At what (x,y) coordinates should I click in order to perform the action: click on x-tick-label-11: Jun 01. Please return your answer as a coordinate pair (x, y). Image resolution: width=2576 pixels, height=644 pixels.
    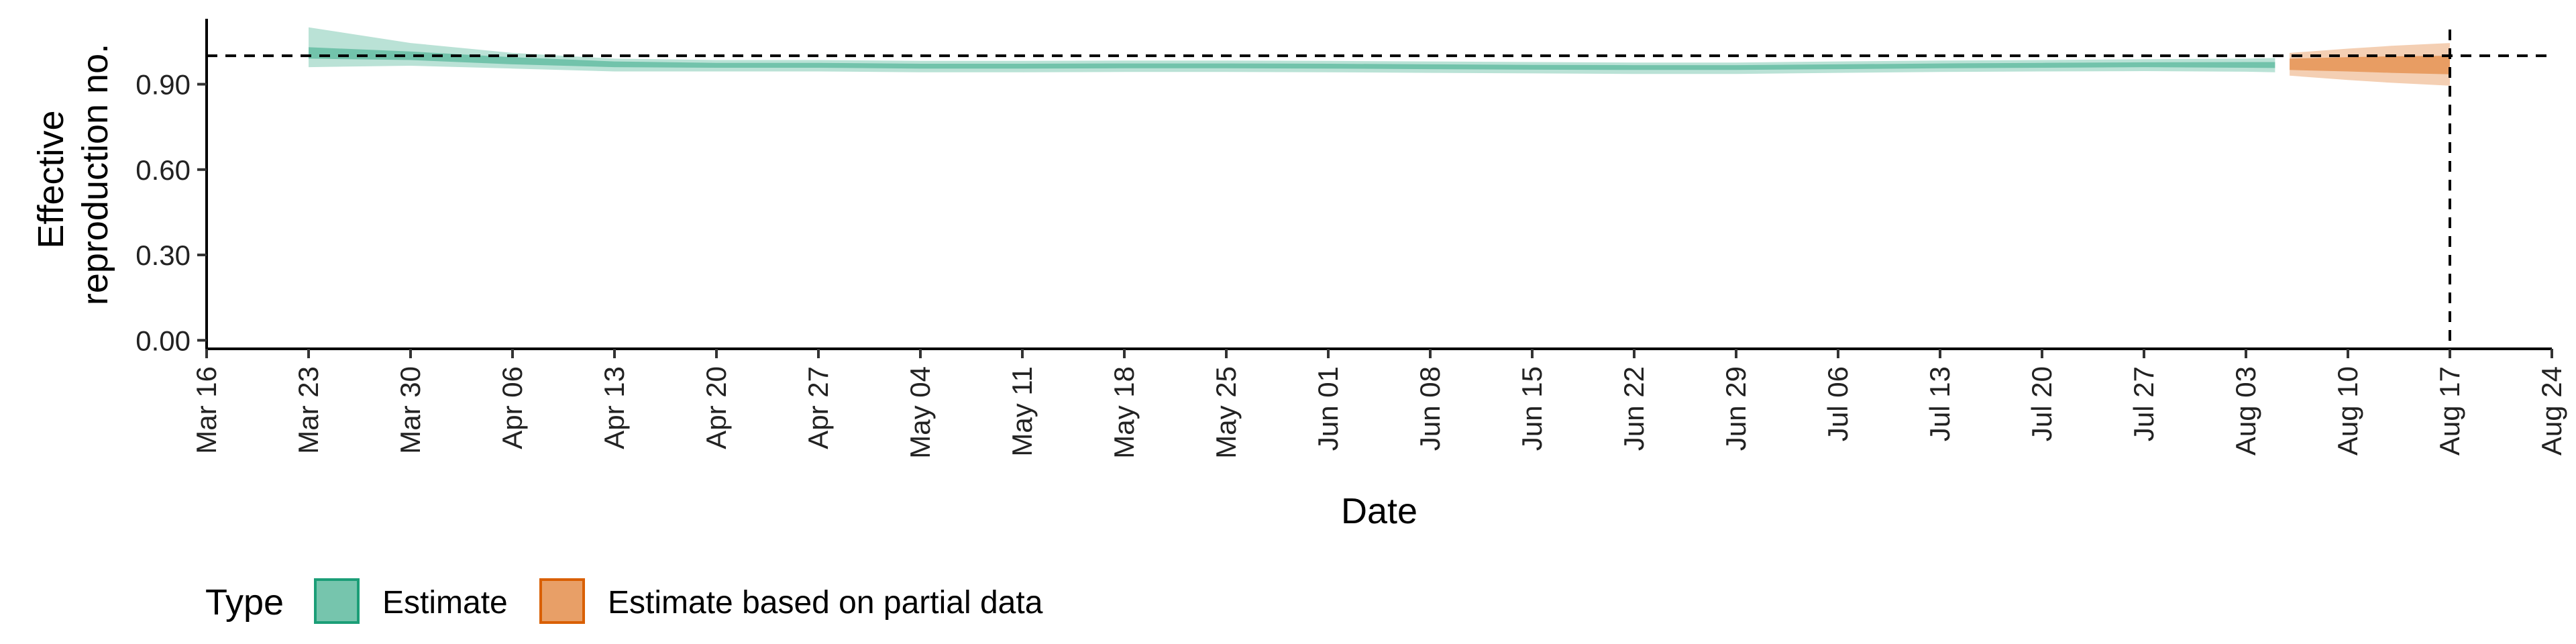
    Looking at the image, I should click on (1328, 408).